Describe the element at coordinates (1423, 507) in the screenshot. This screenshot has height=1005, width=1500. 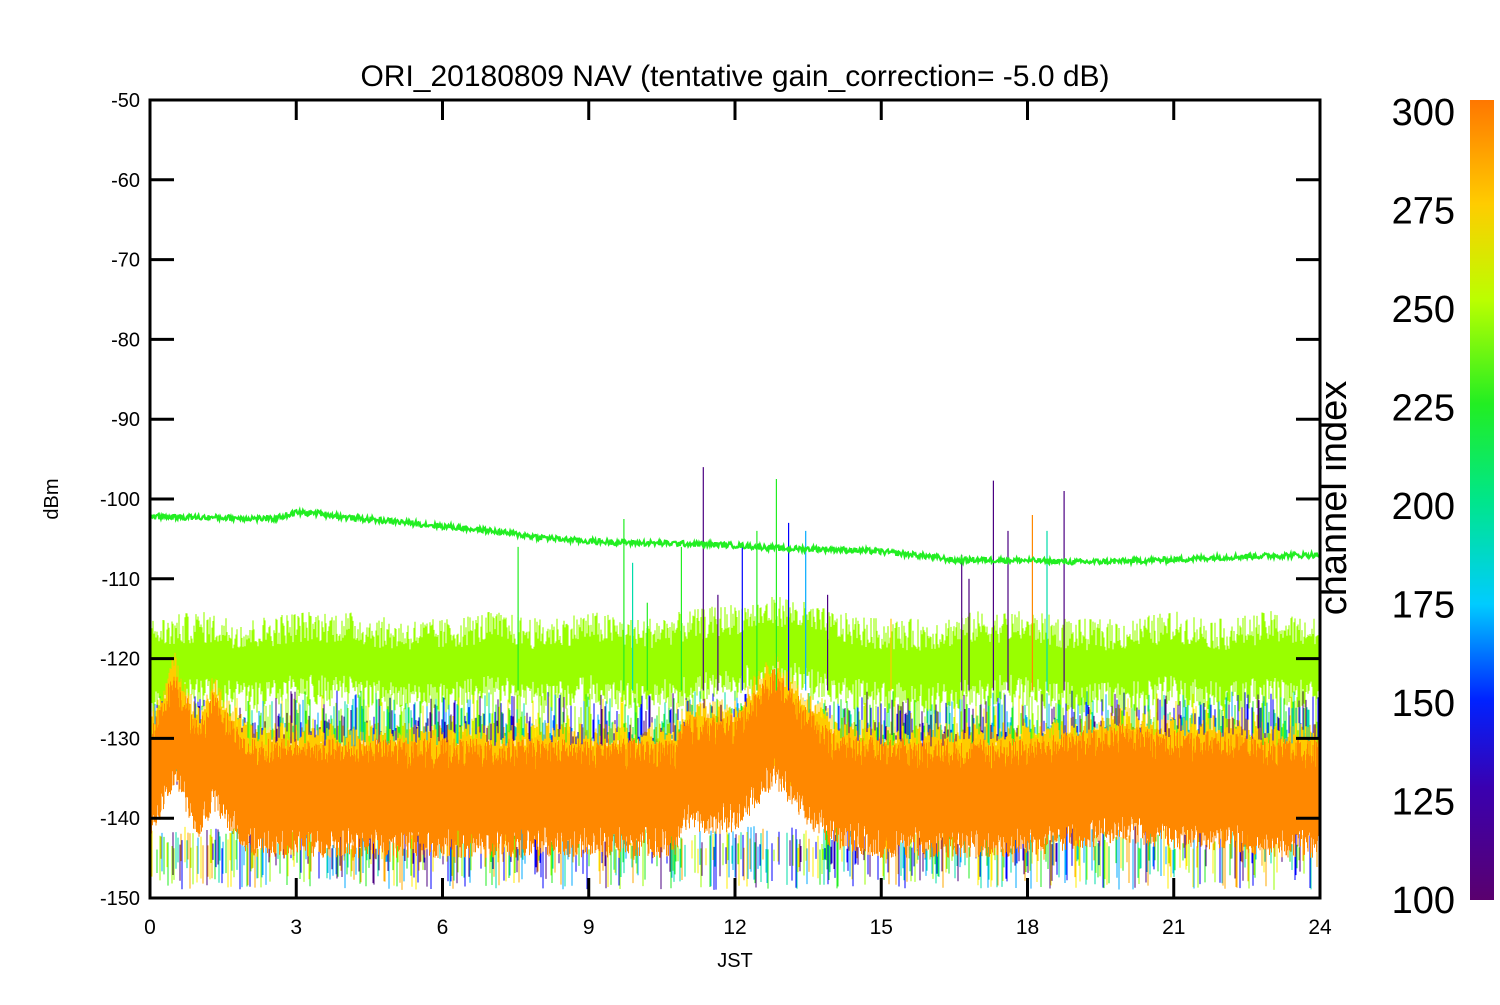
I see `colorbar-tick-label: 200` at that location.